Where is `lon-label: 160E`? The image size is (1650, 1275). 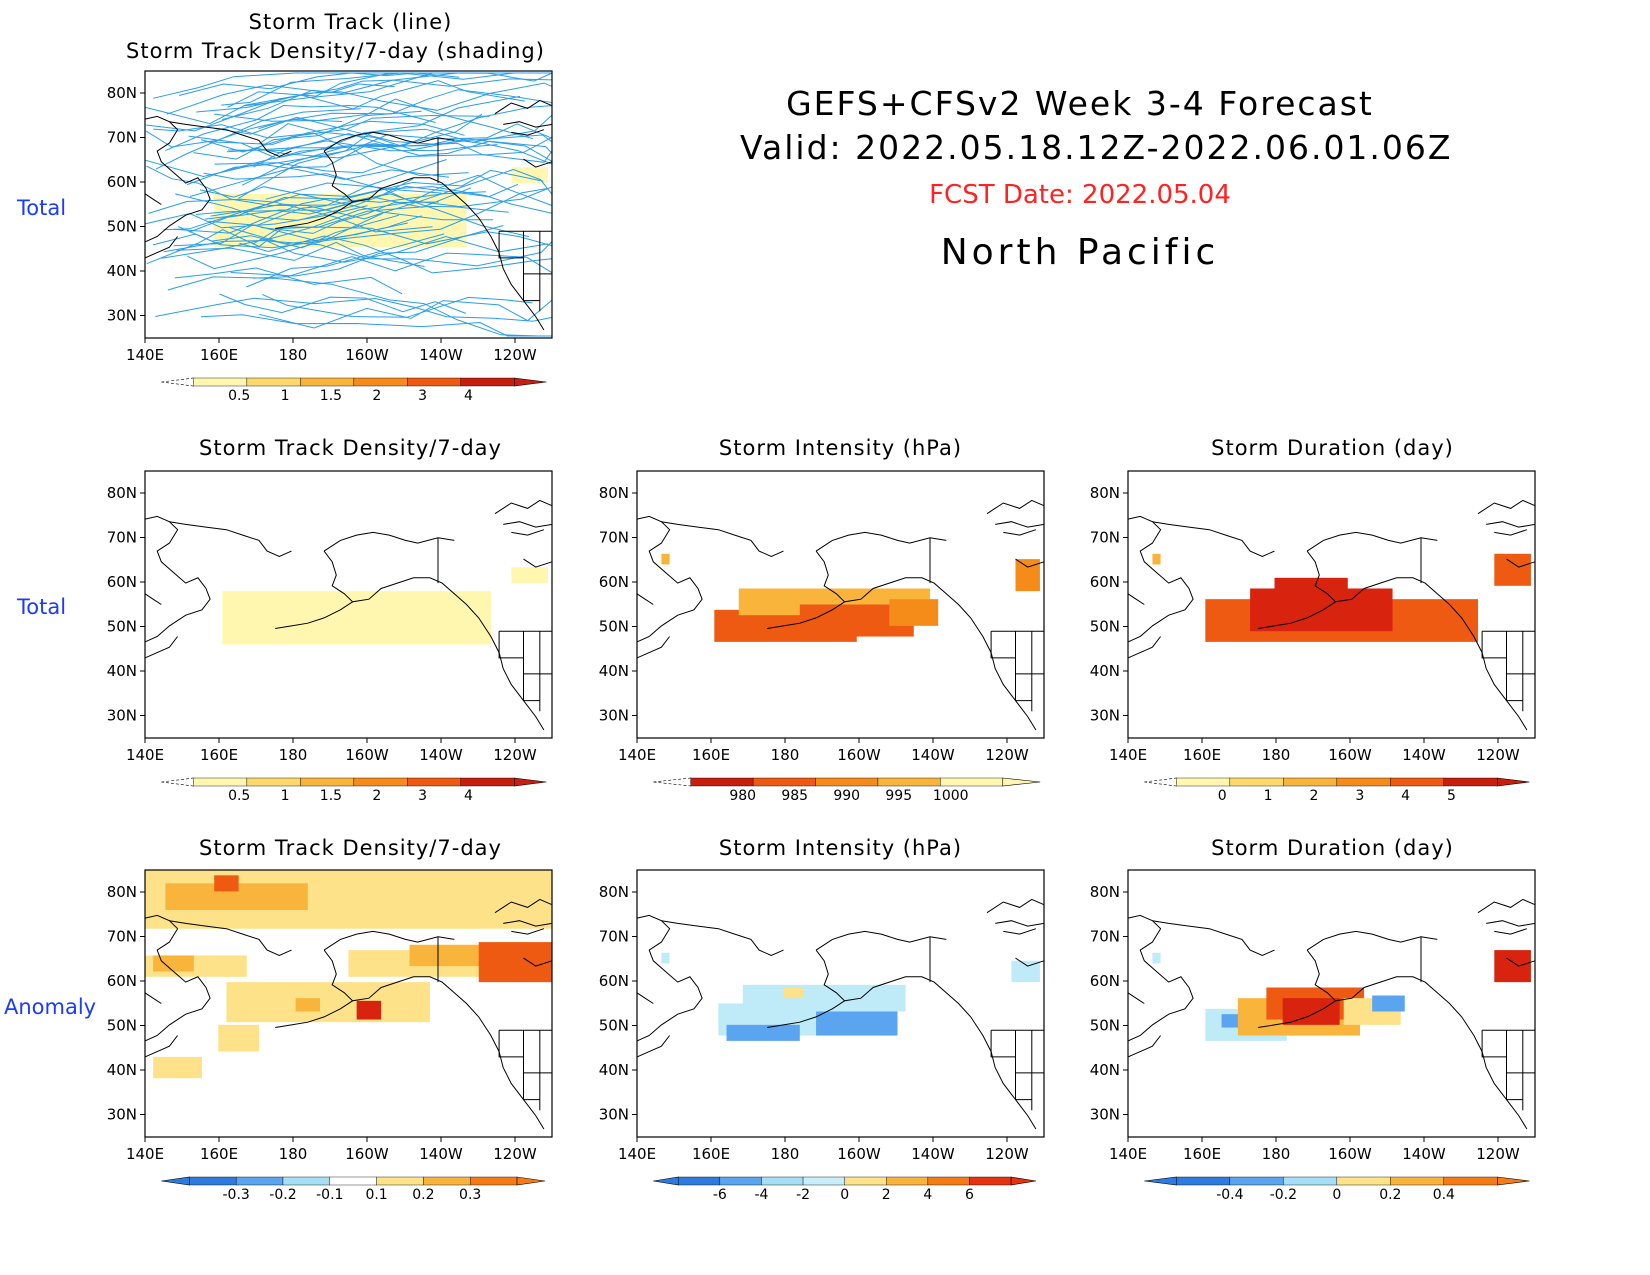
lon-label: 160E is located at coordinates (219, 755).